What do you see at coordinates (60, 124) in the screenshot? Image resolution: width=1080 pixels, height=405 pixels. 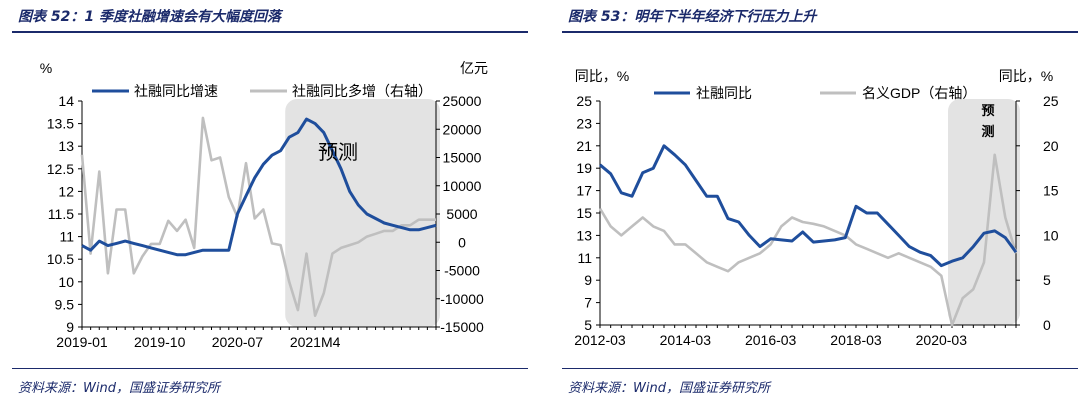 I see `y-left-tick-label: 13.5` at bounding box center [60, 124].